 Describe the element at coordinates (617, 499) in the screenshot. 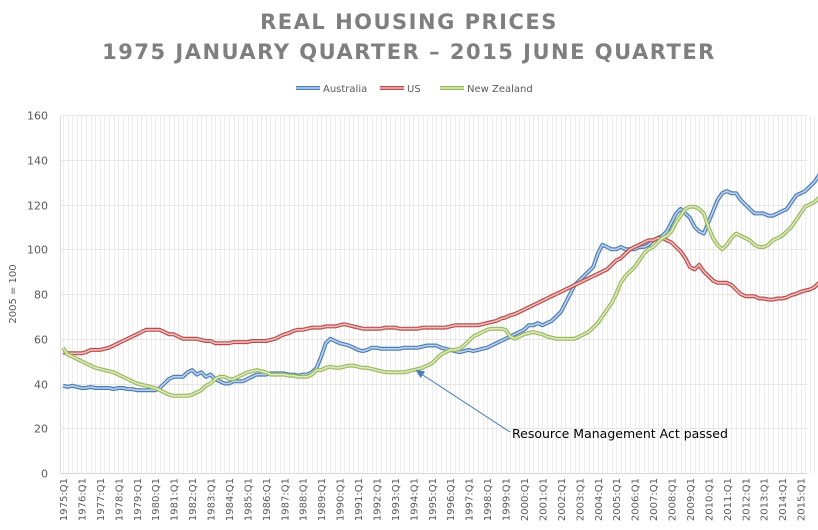

I see `x-tick-label: 2005:Q1` at that location.